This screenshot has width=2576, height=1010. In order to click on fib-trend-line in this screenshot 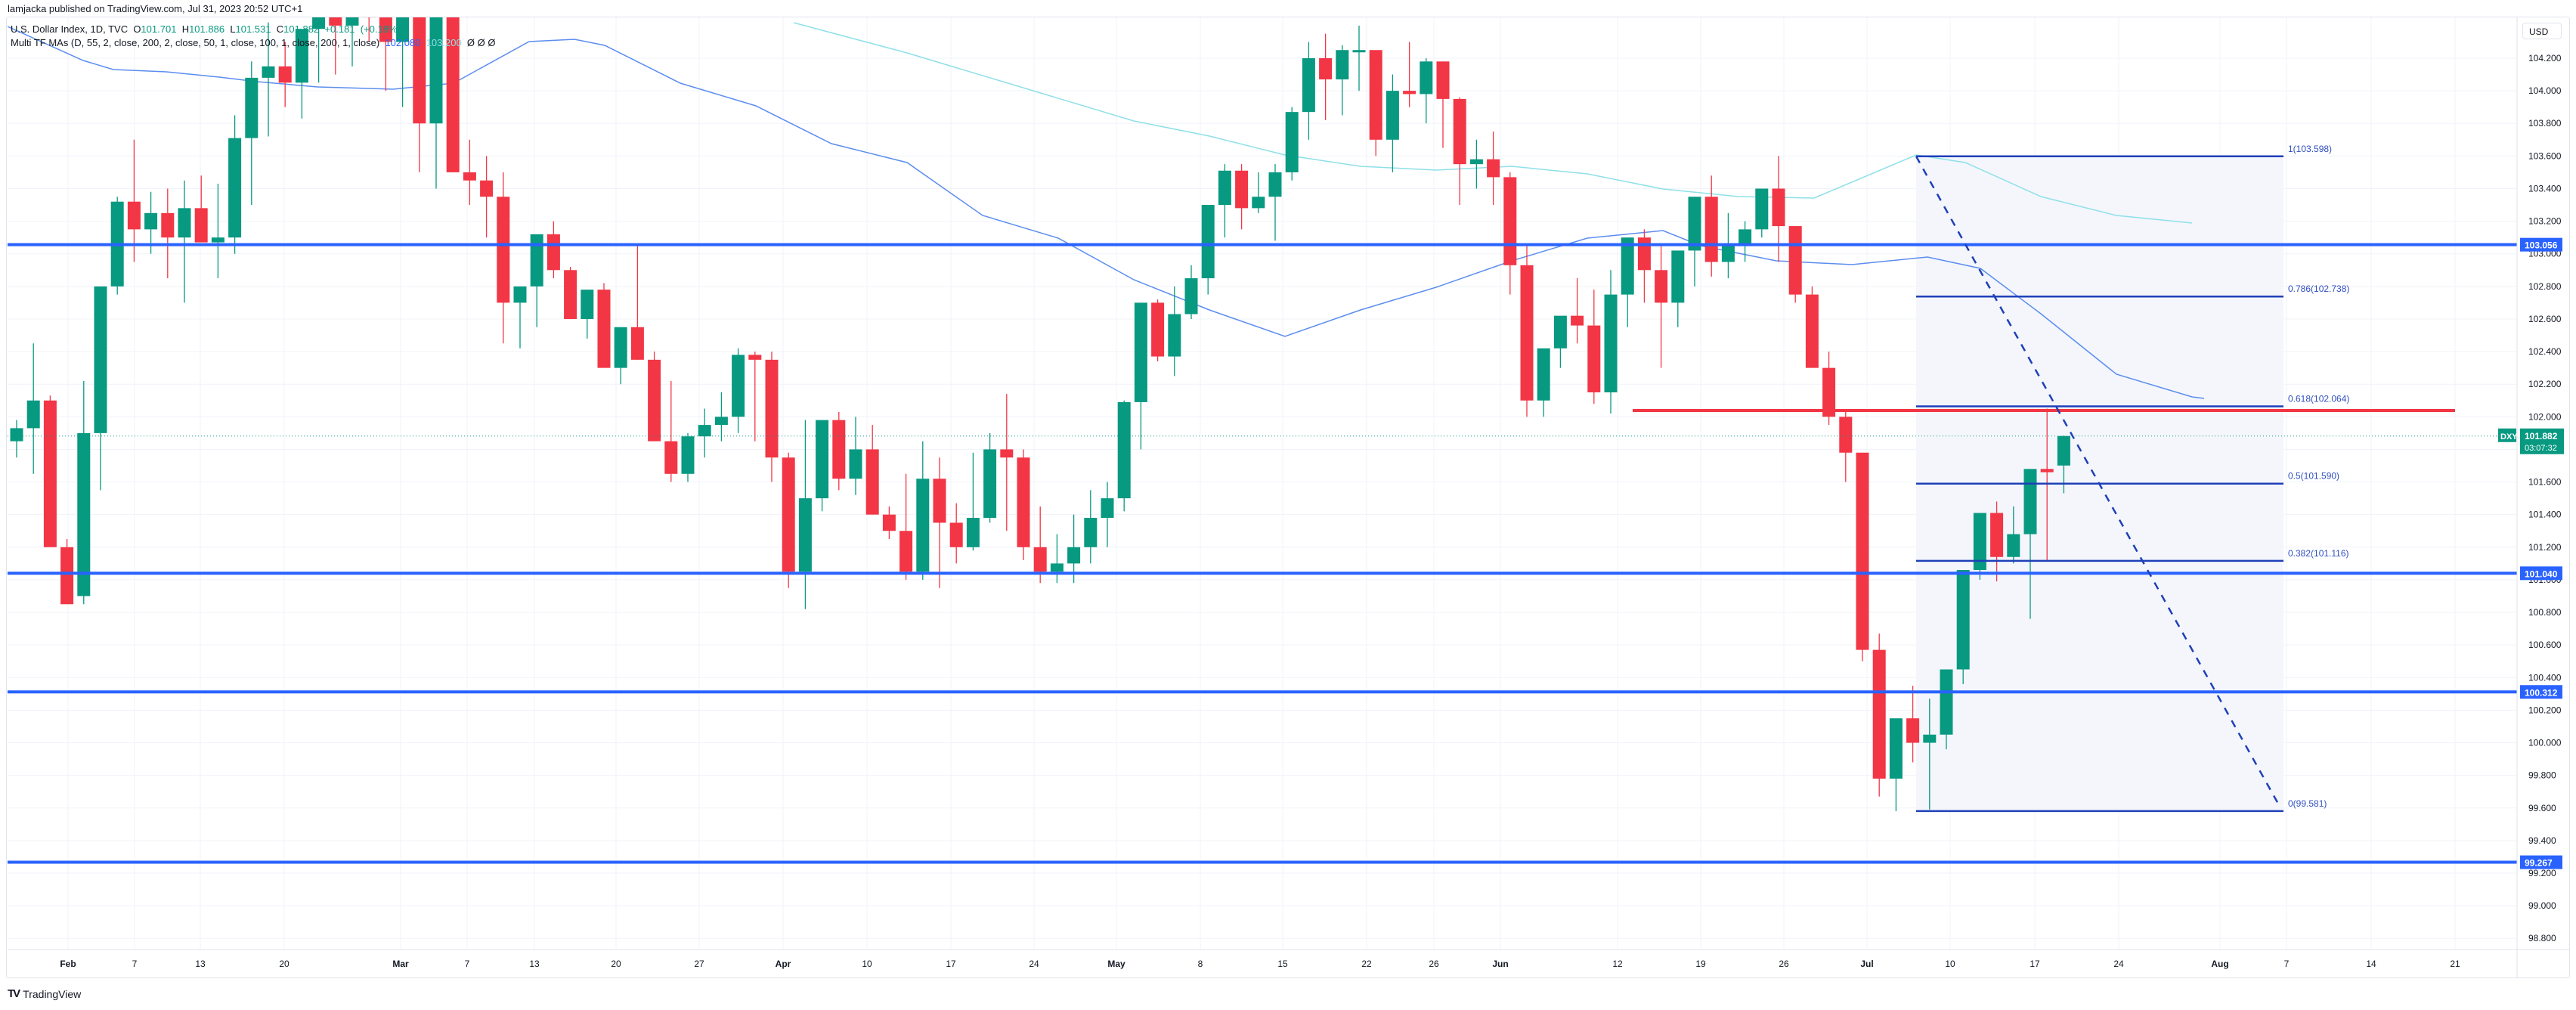, I will do `click(2097, 481)`.